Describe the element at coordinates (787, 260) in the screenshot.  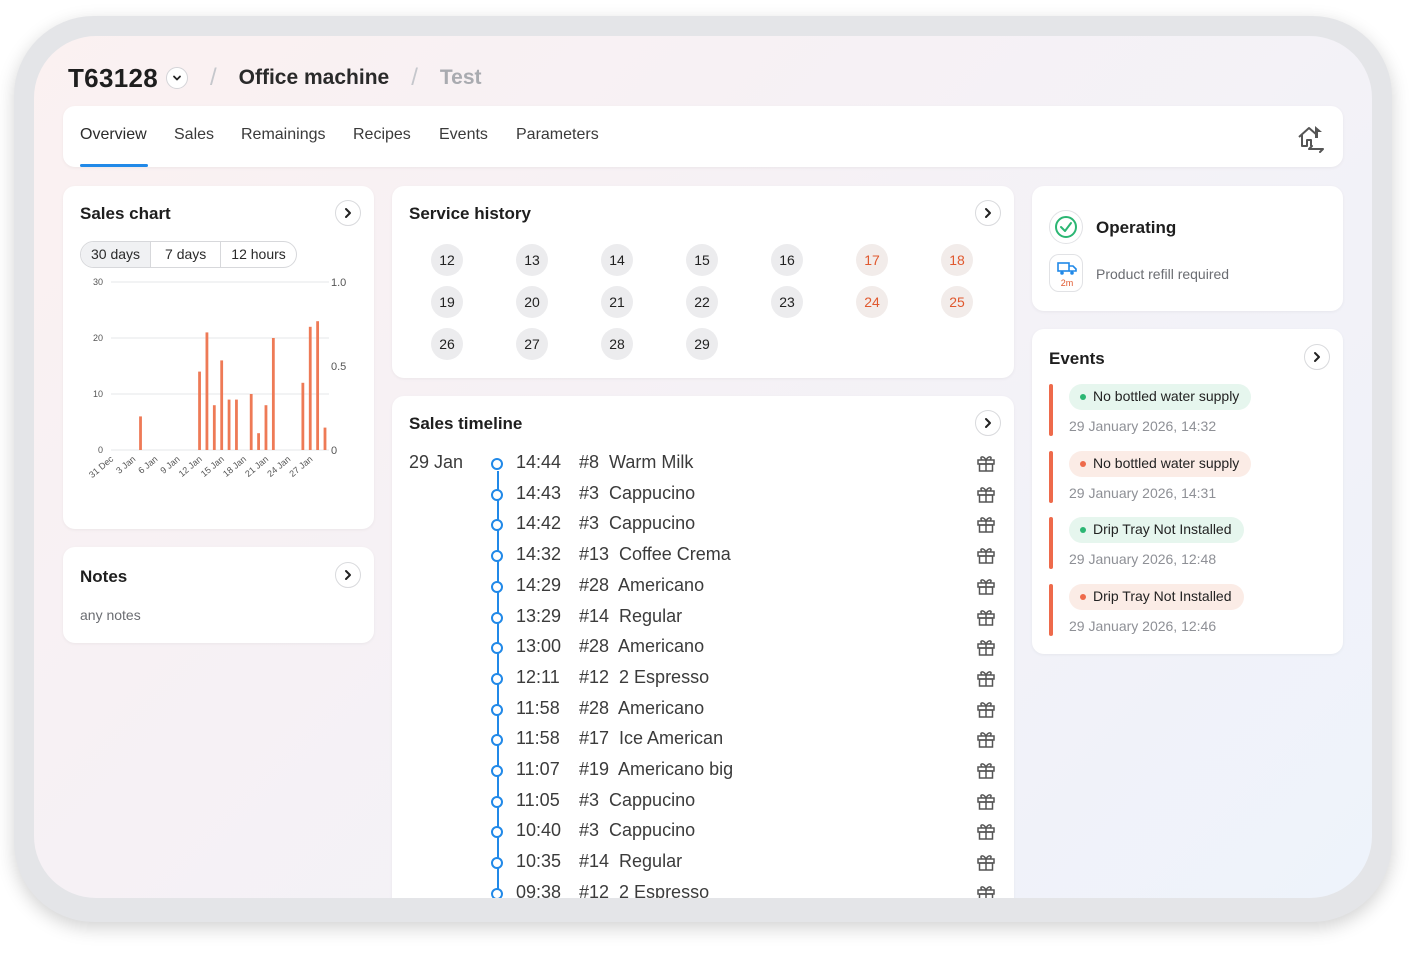
I see `service-day: 16` at that location.